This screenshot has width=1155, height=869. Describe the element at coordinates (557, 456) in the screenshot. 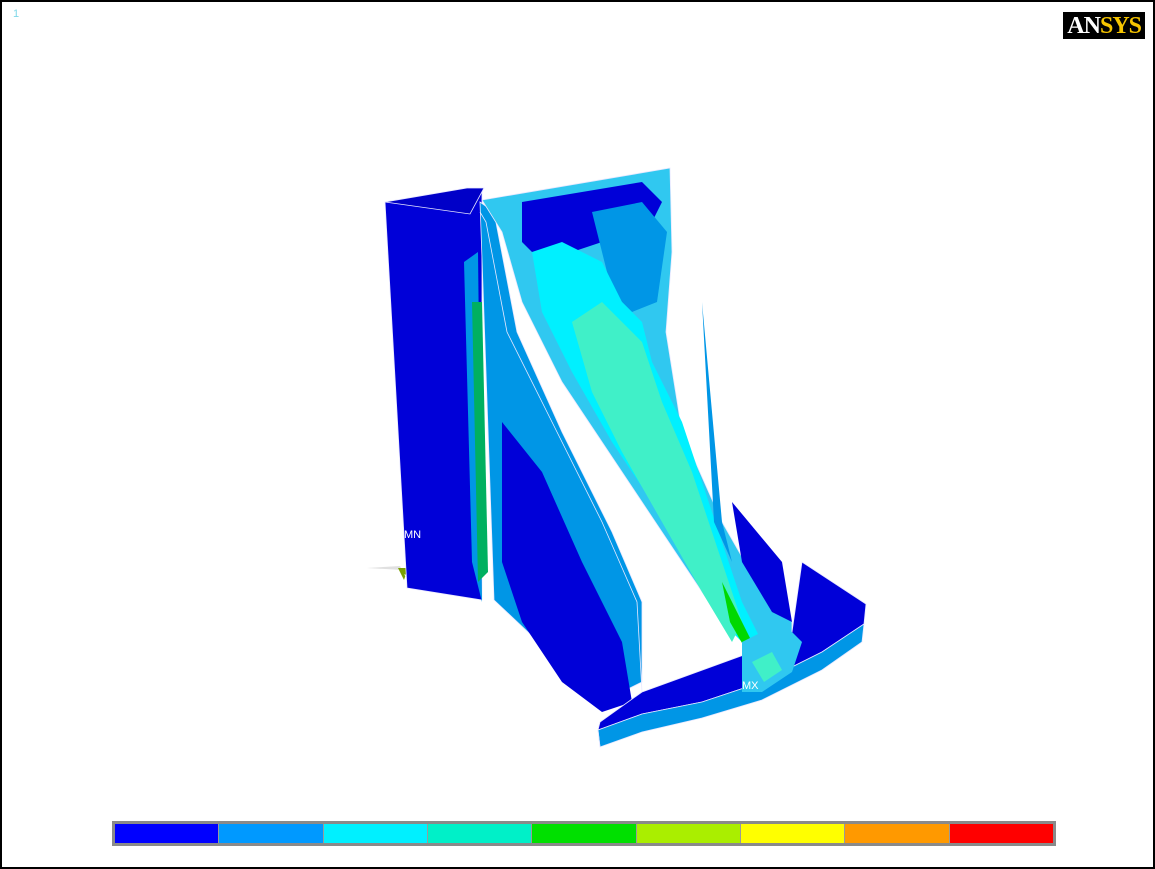

I see `front-vane` at that location.